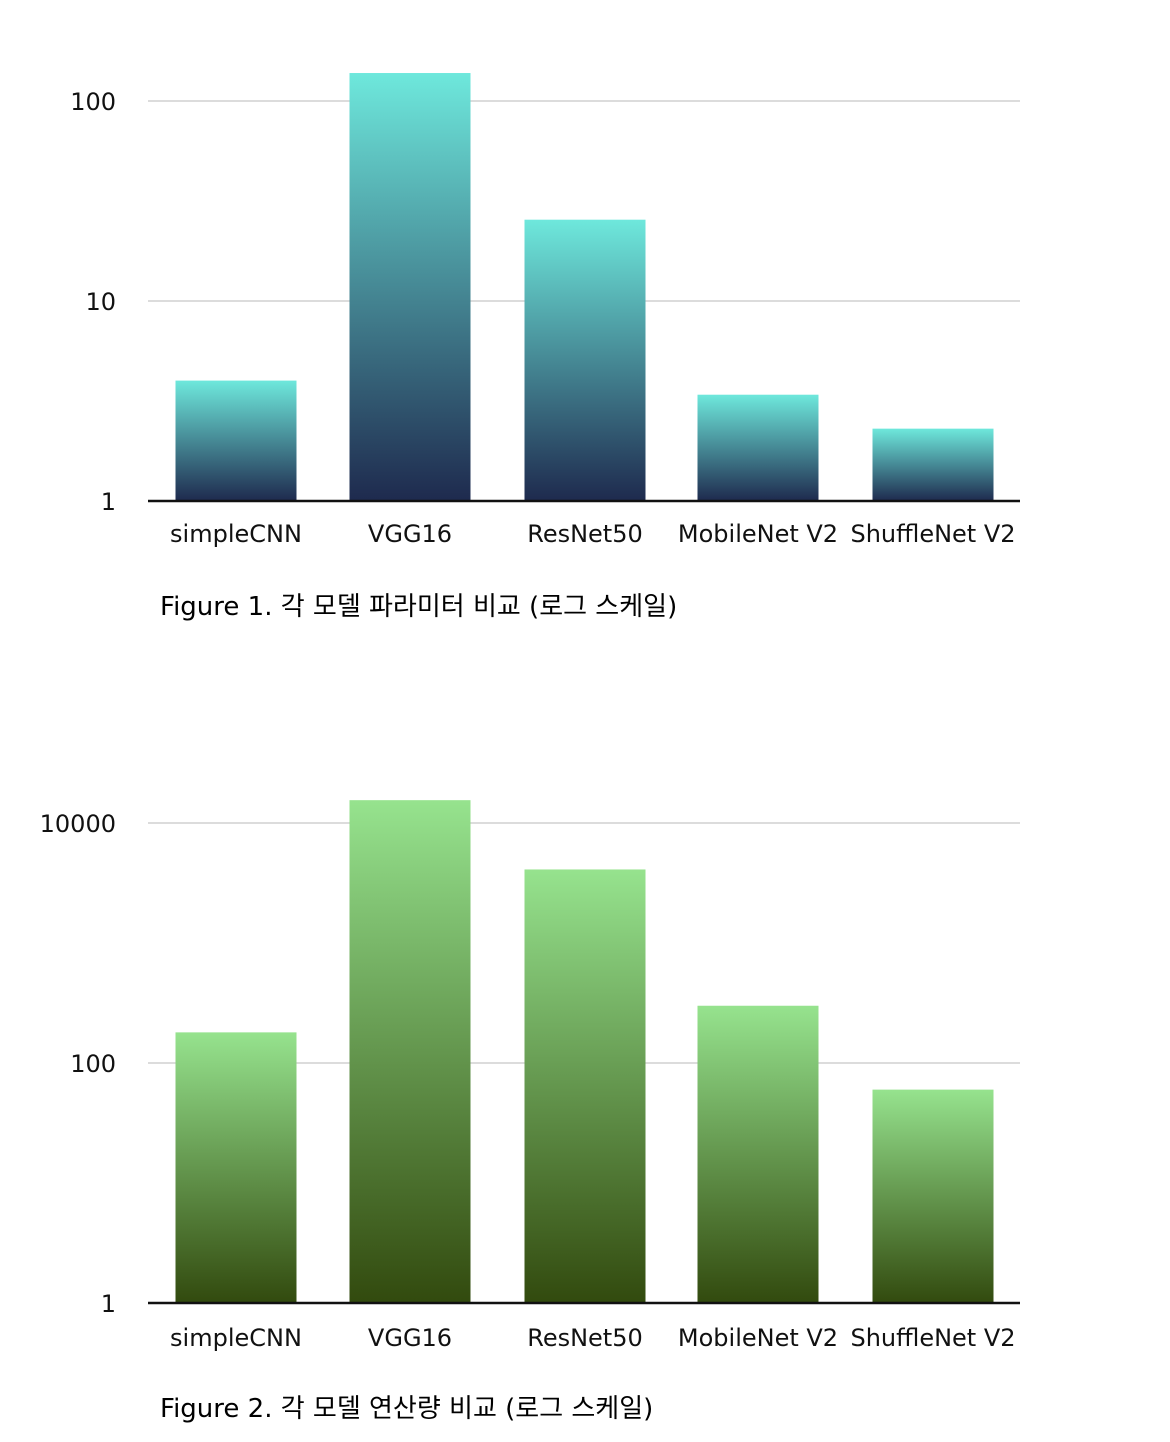  Describe the element at coordinates (419, 607) in the screenshot. I see `figure-1-caption: Figure 1. 각 모델 파라미터 비교 (로그 스케일)` at that location.